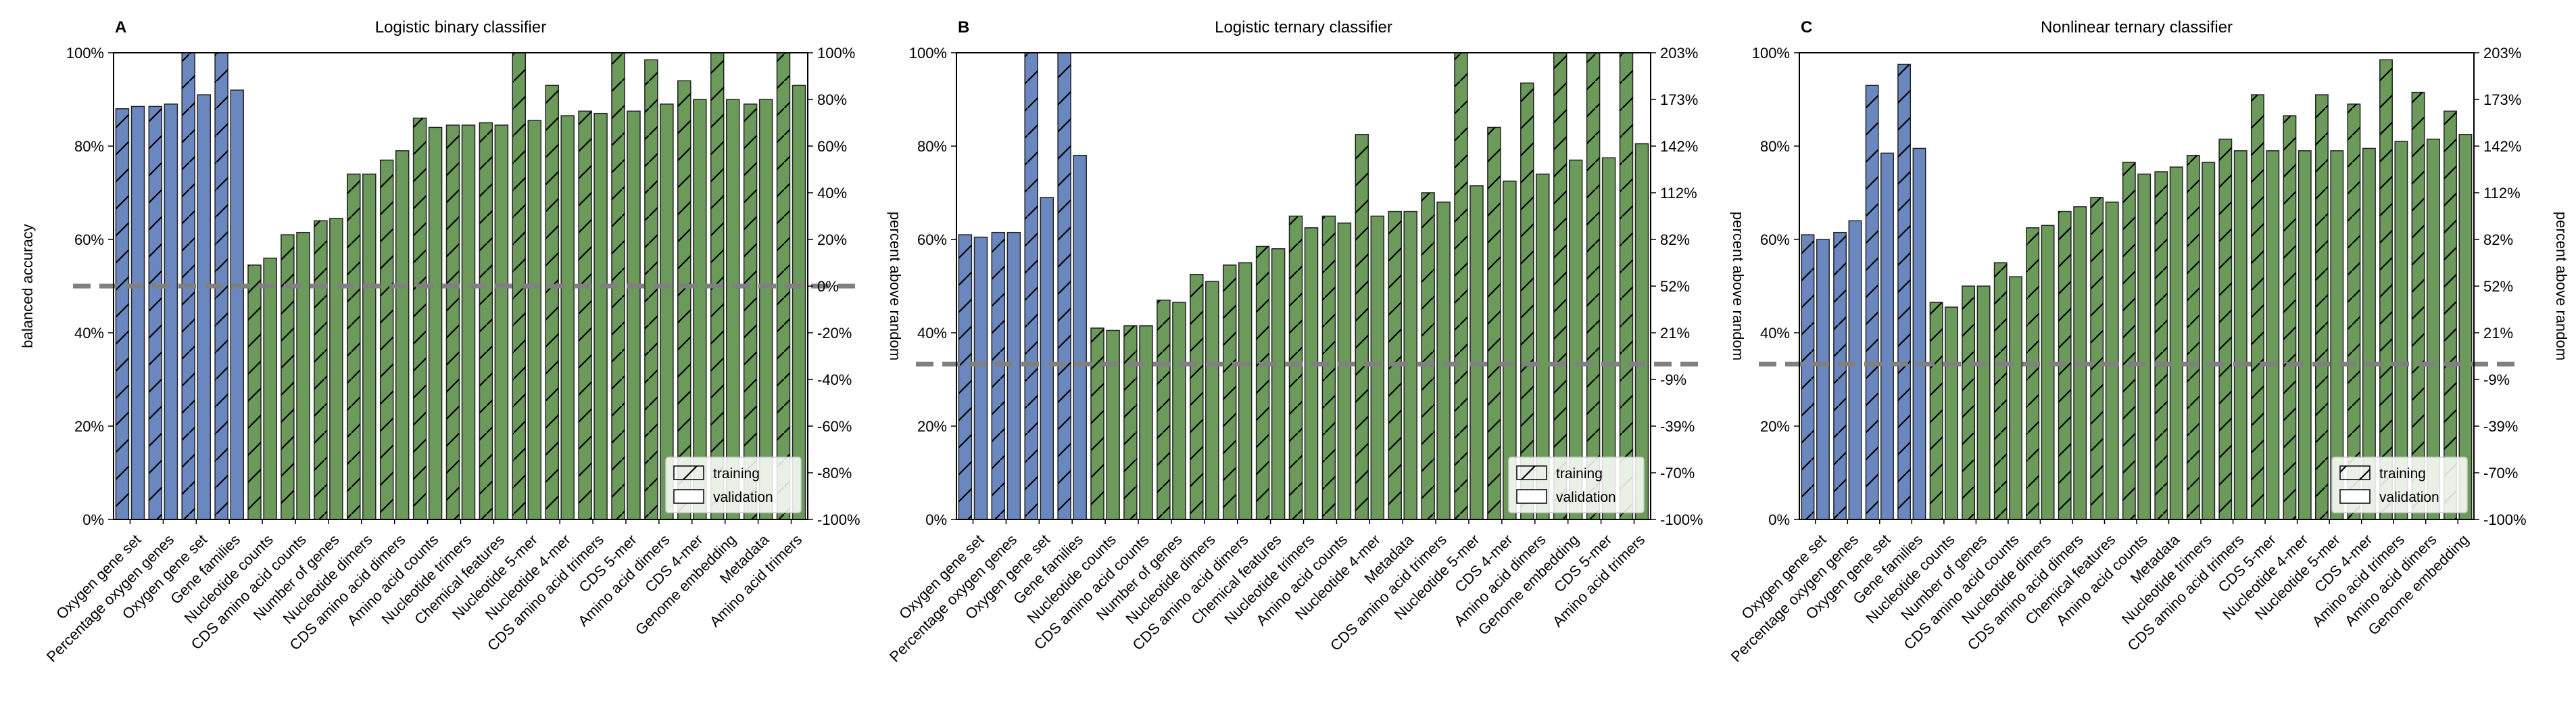 This screenshot has height=721, width=2576. What do you see at coordinates (2502, 146) in the screenshot?
I see `y-right-tick-label: 142%` at bounding box center [2502, 146].